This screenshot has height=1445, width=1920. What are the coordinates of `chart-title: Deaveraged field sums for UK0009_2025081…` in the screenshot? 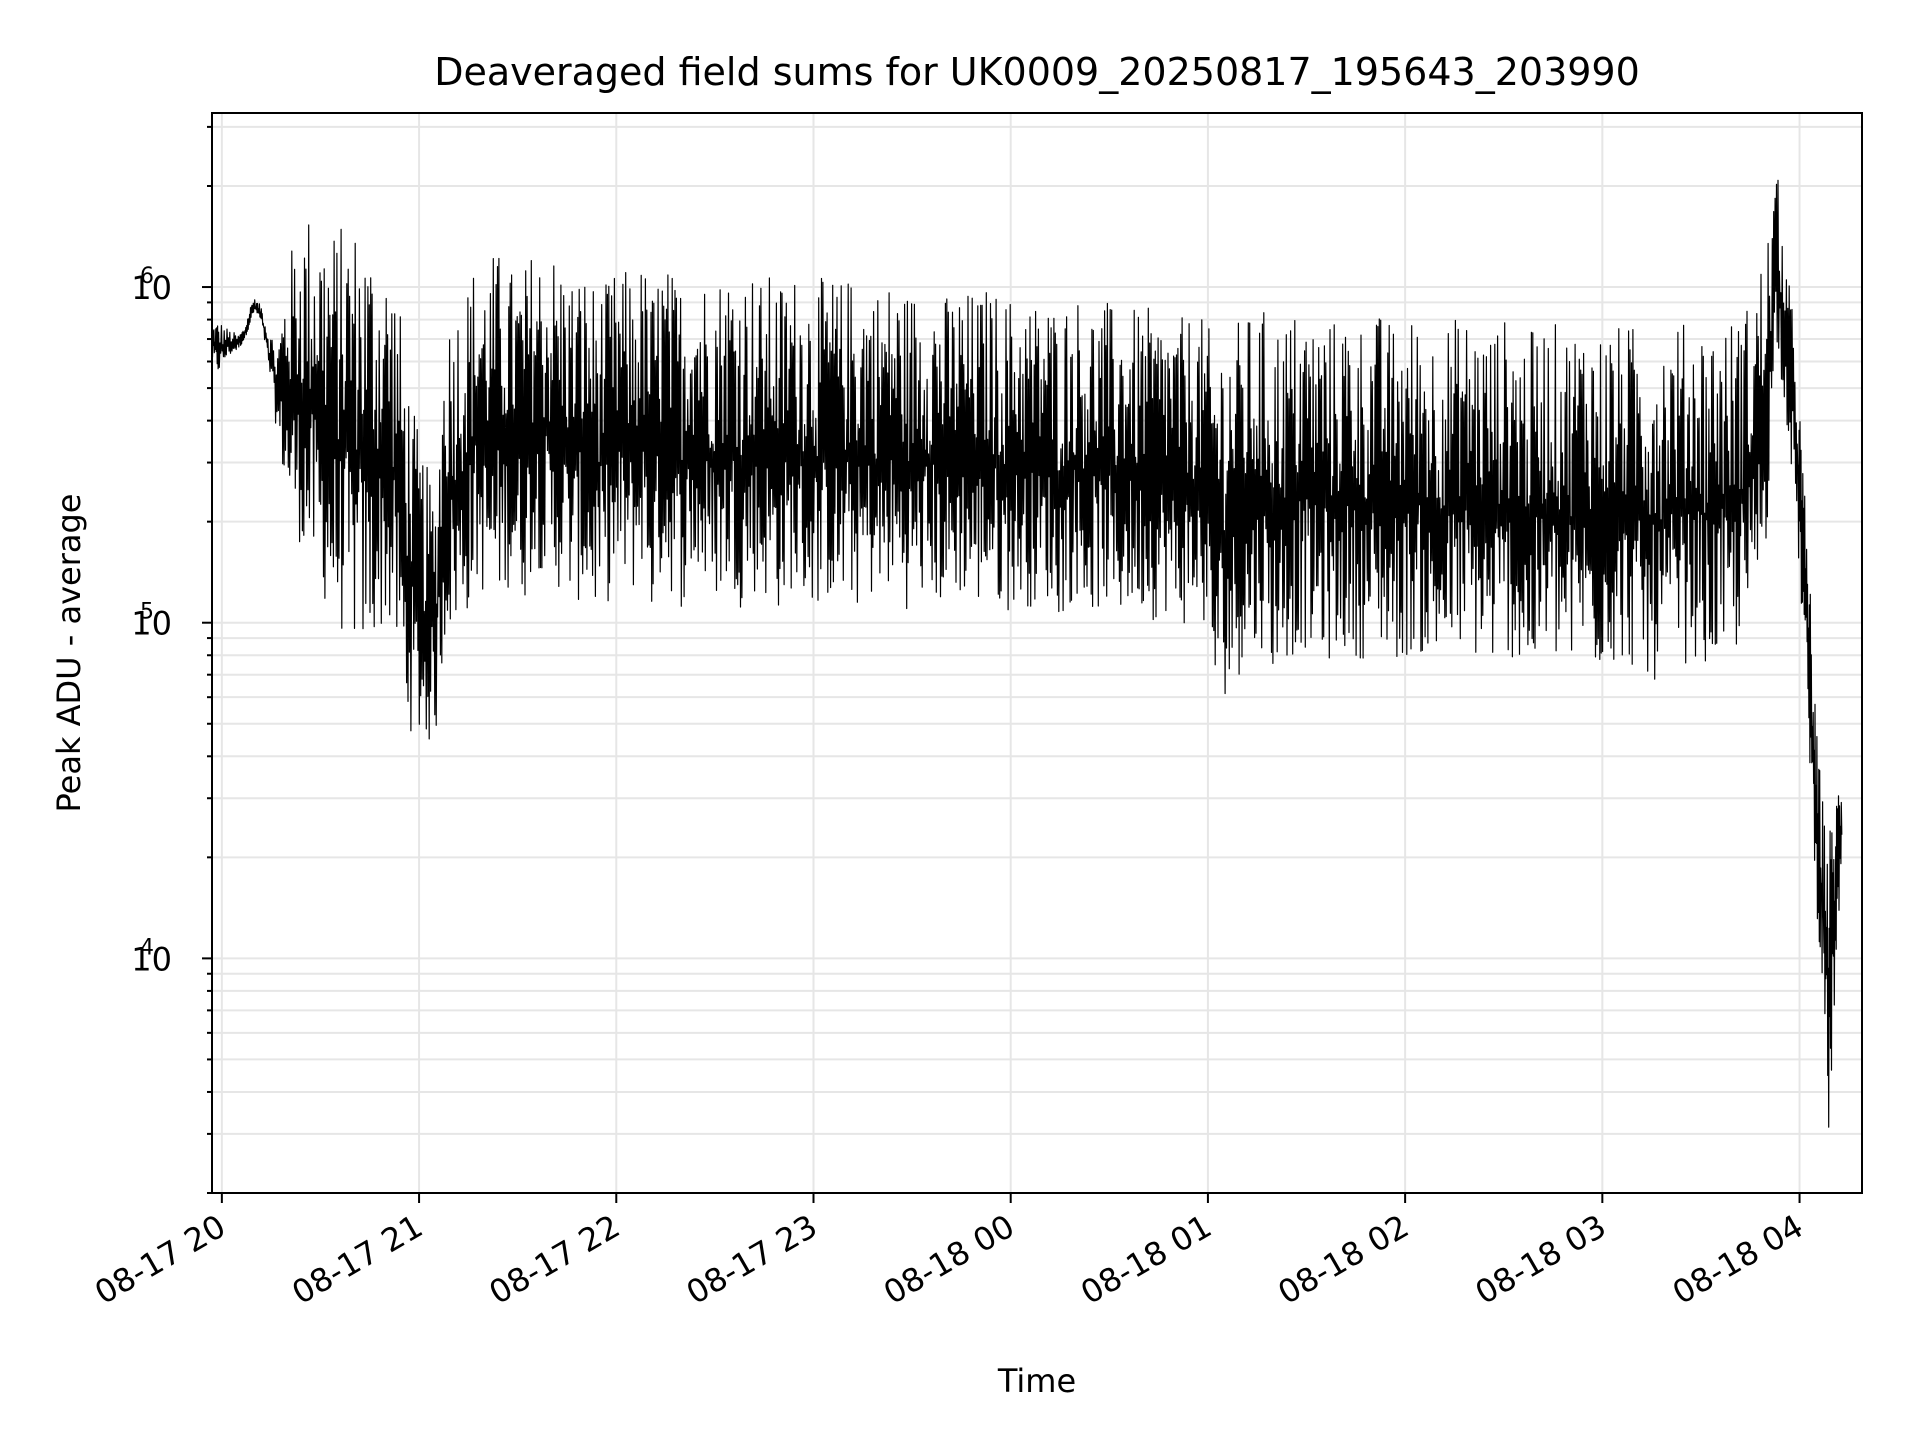 It's located at (1037, 72).